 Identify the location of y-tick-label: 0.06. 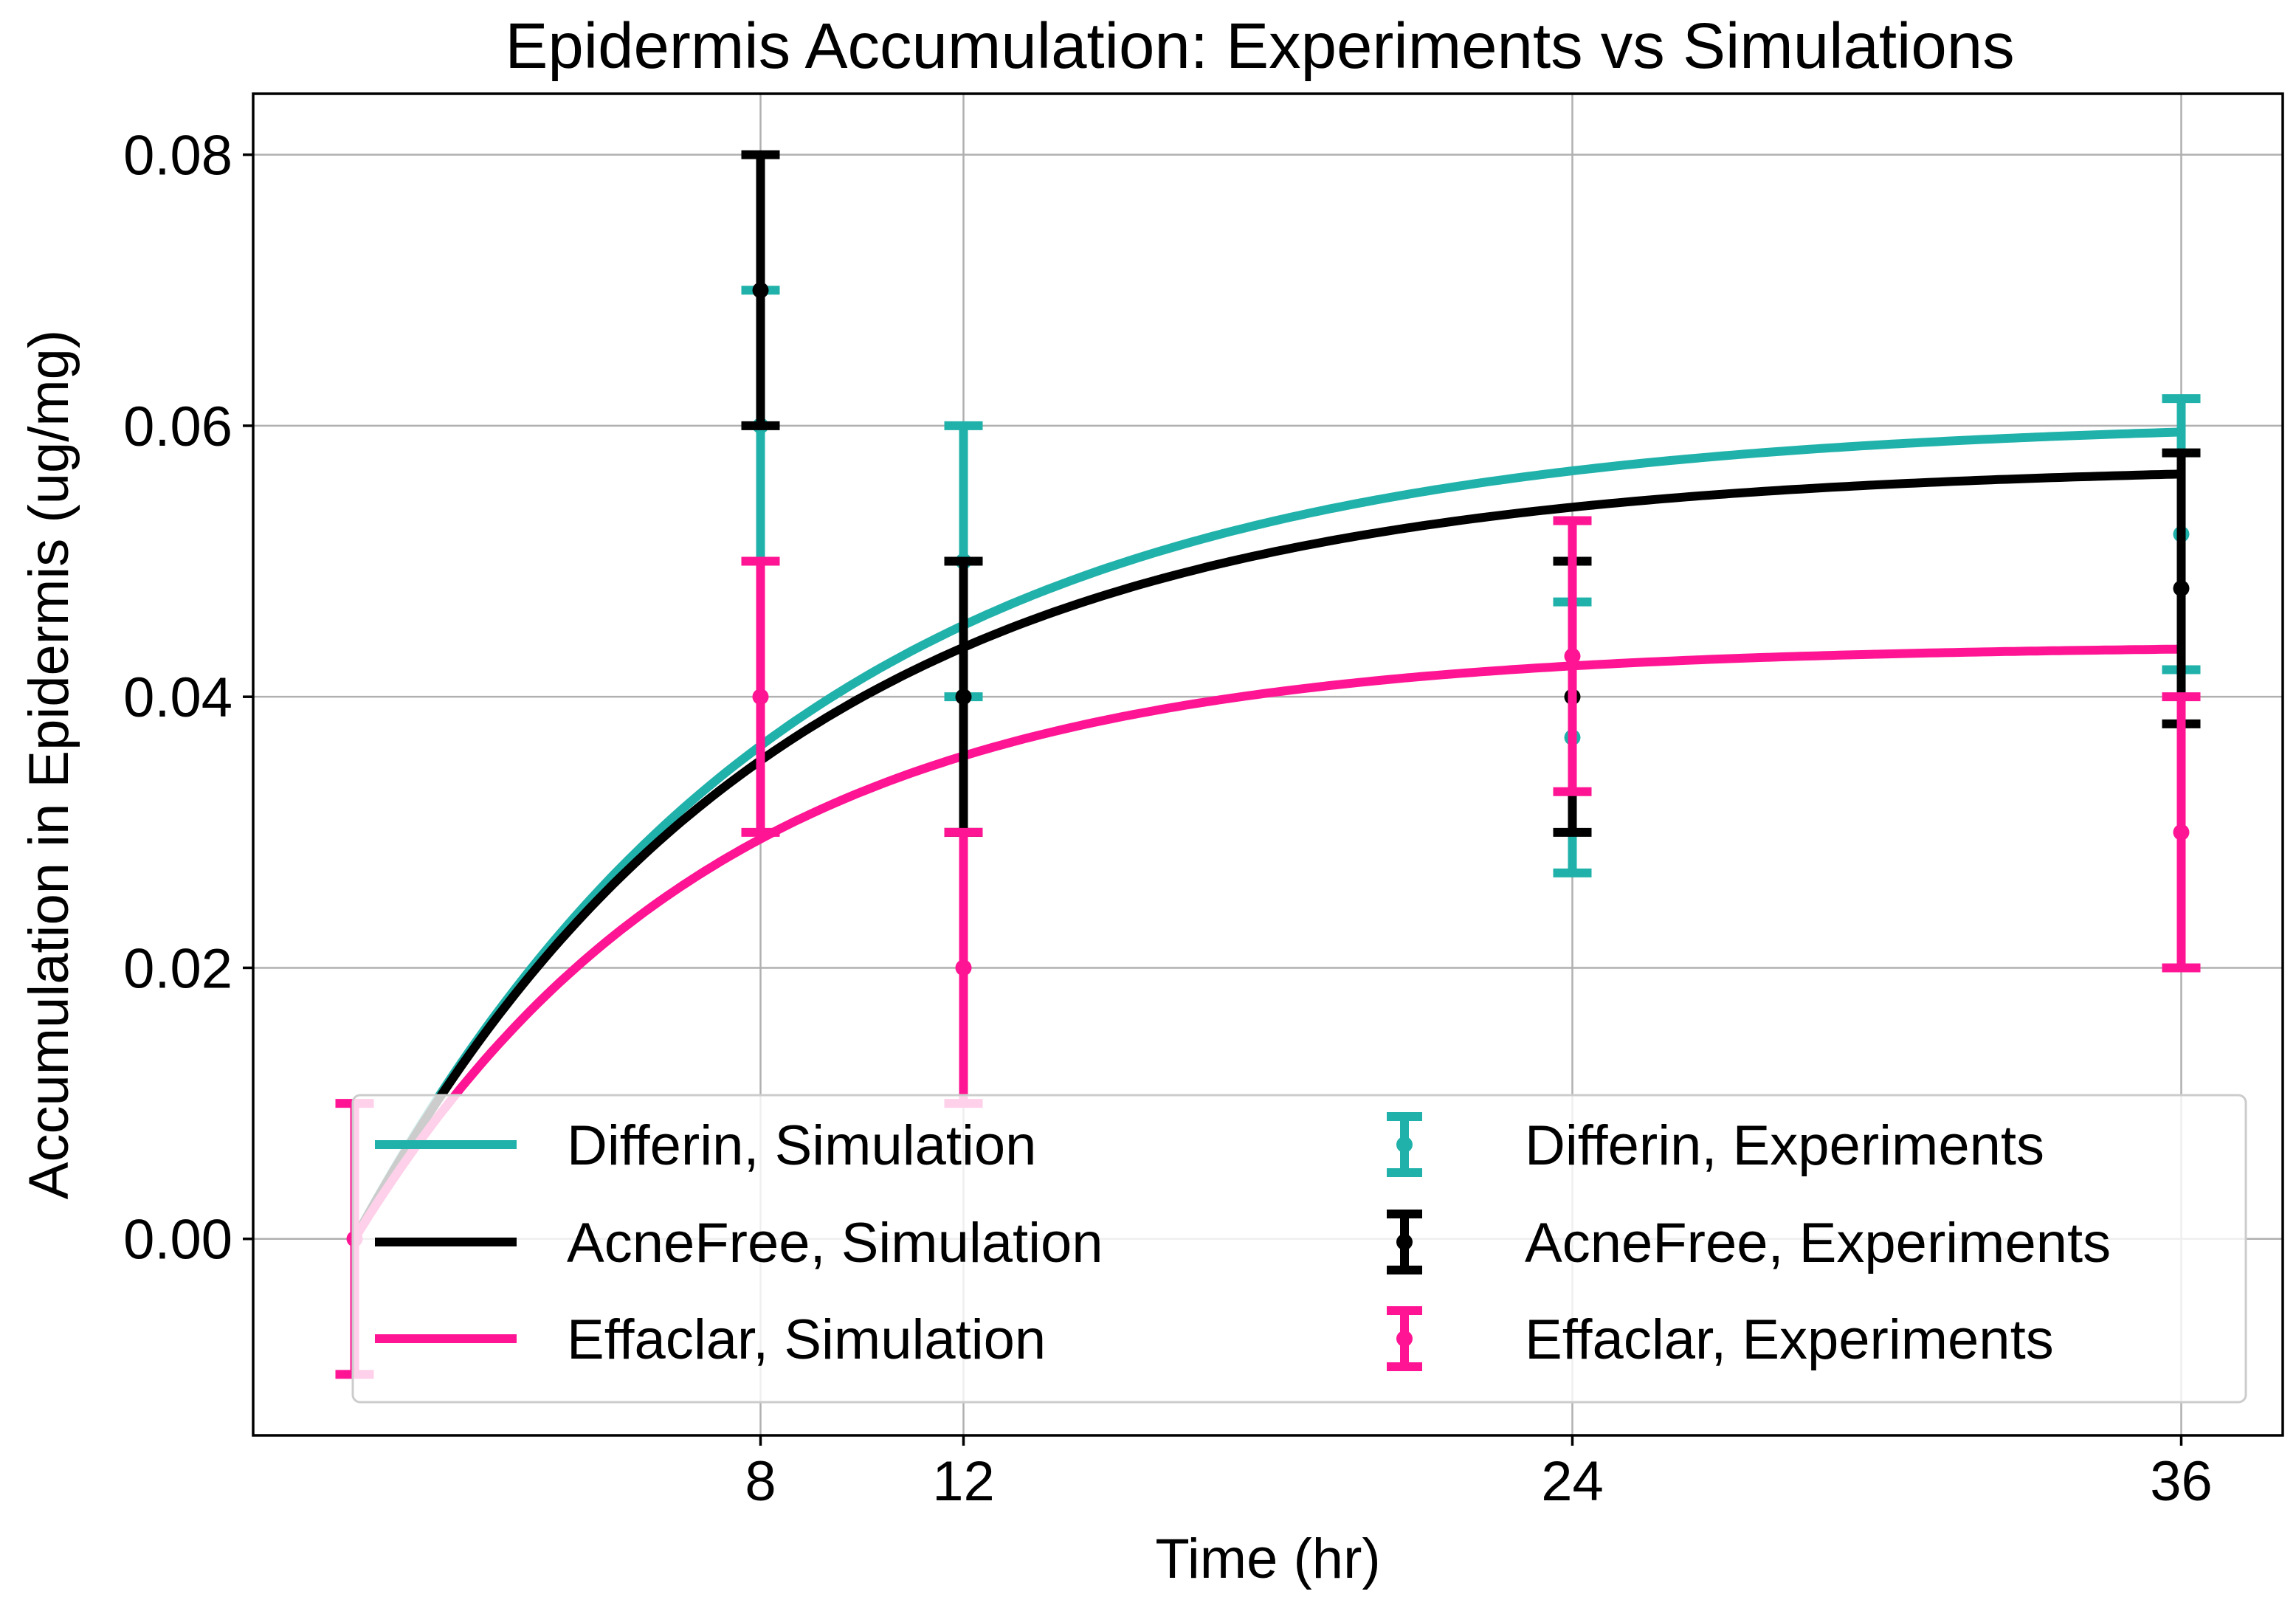
(178, 427).